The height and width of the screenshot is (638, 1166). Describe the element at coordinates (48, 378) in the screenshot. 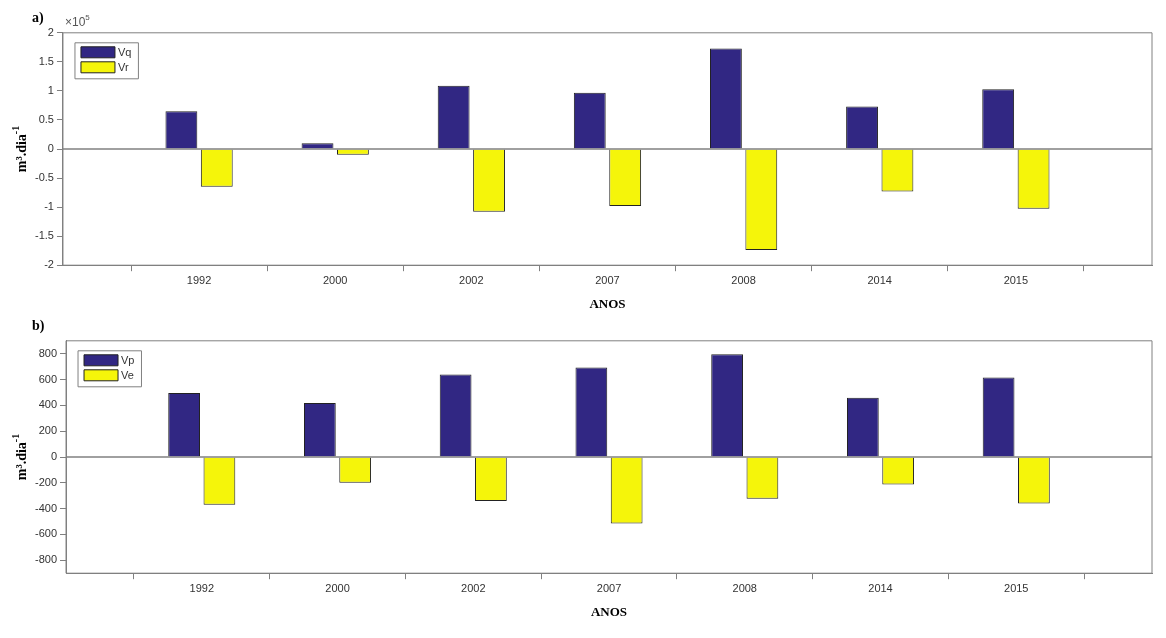

I see `y-tick-label: 600` at that location.